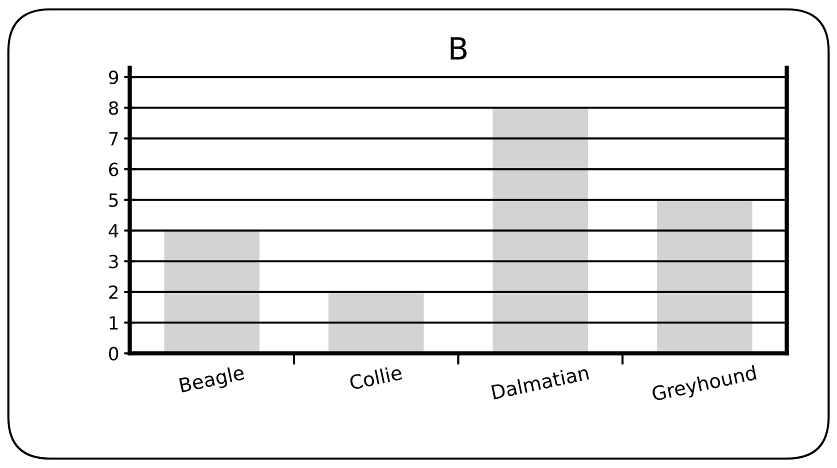 The height and width of the screenshot is (468, 837). I want to click on y-tick-label: 0, so click(113, 353).